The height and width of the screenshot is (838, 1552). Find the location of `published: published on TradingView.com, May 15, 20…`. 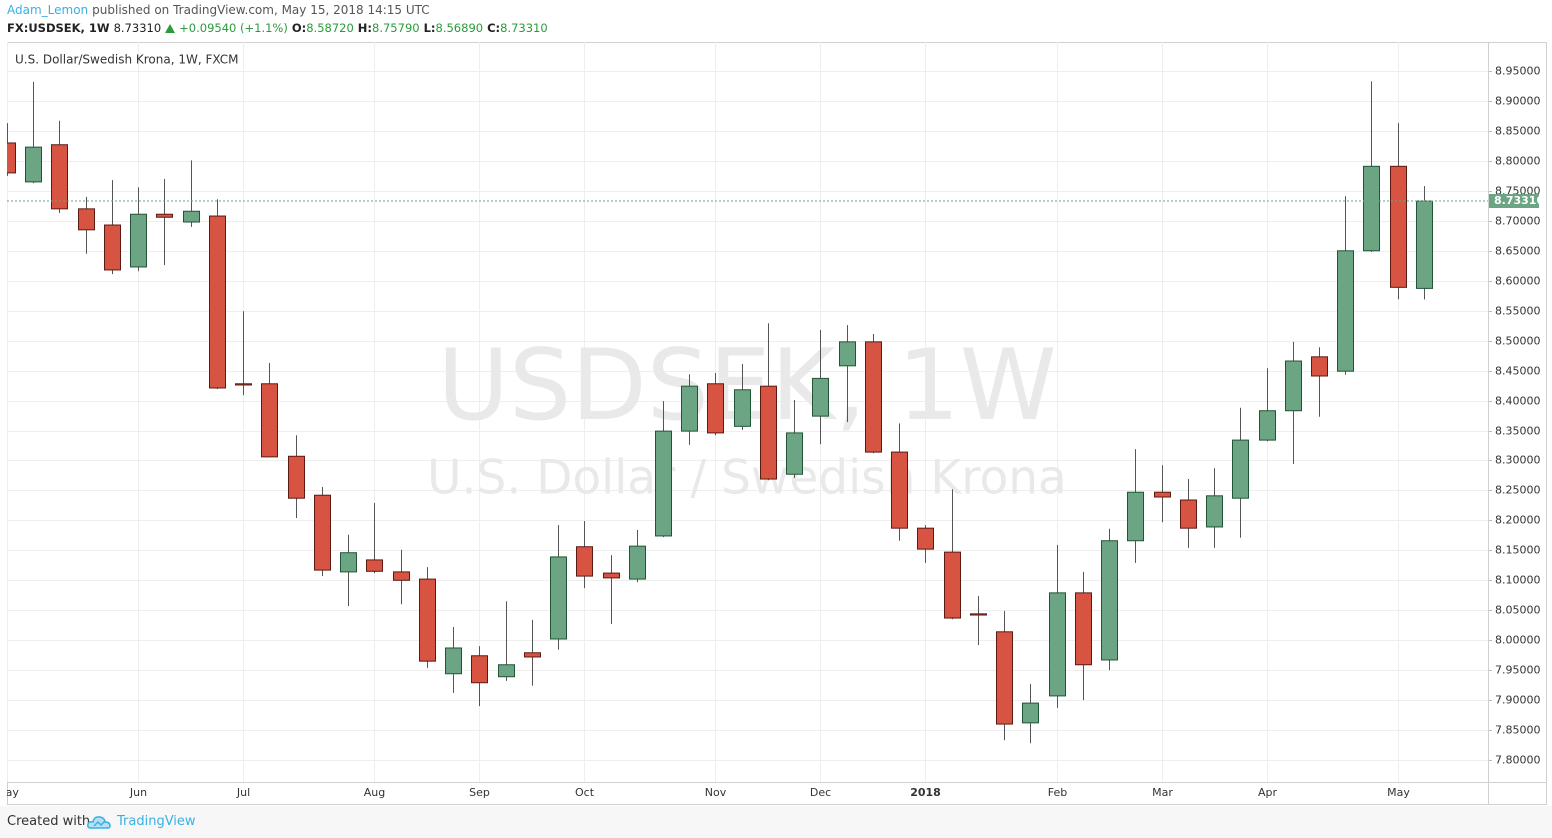

published: published on TradingView.com, May 15, 20… is located at coordinates (261, 10).